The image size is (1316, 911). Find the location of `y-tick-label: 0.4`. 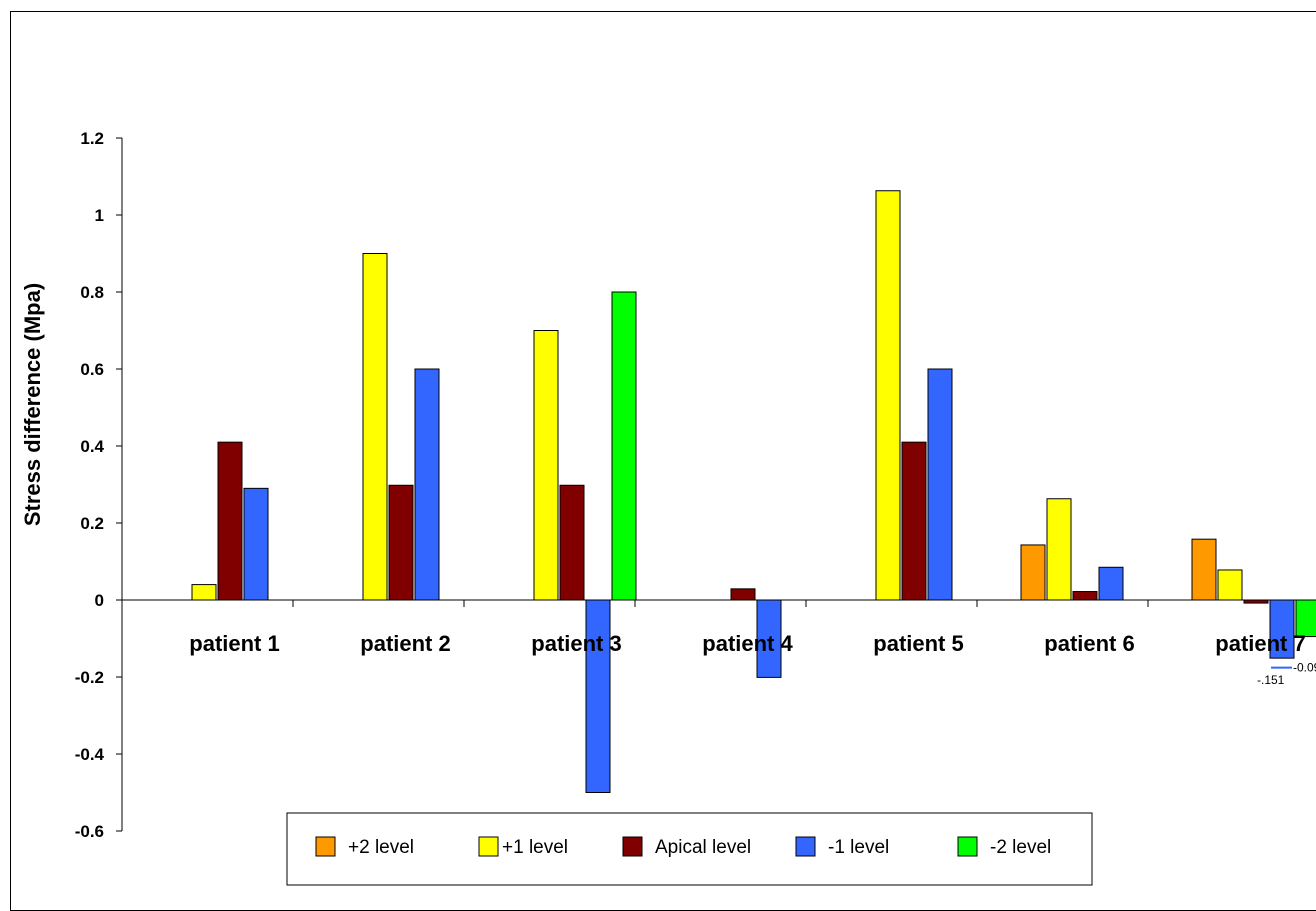

y-tick-label: 0.4 is located at coordinates (92, 446).